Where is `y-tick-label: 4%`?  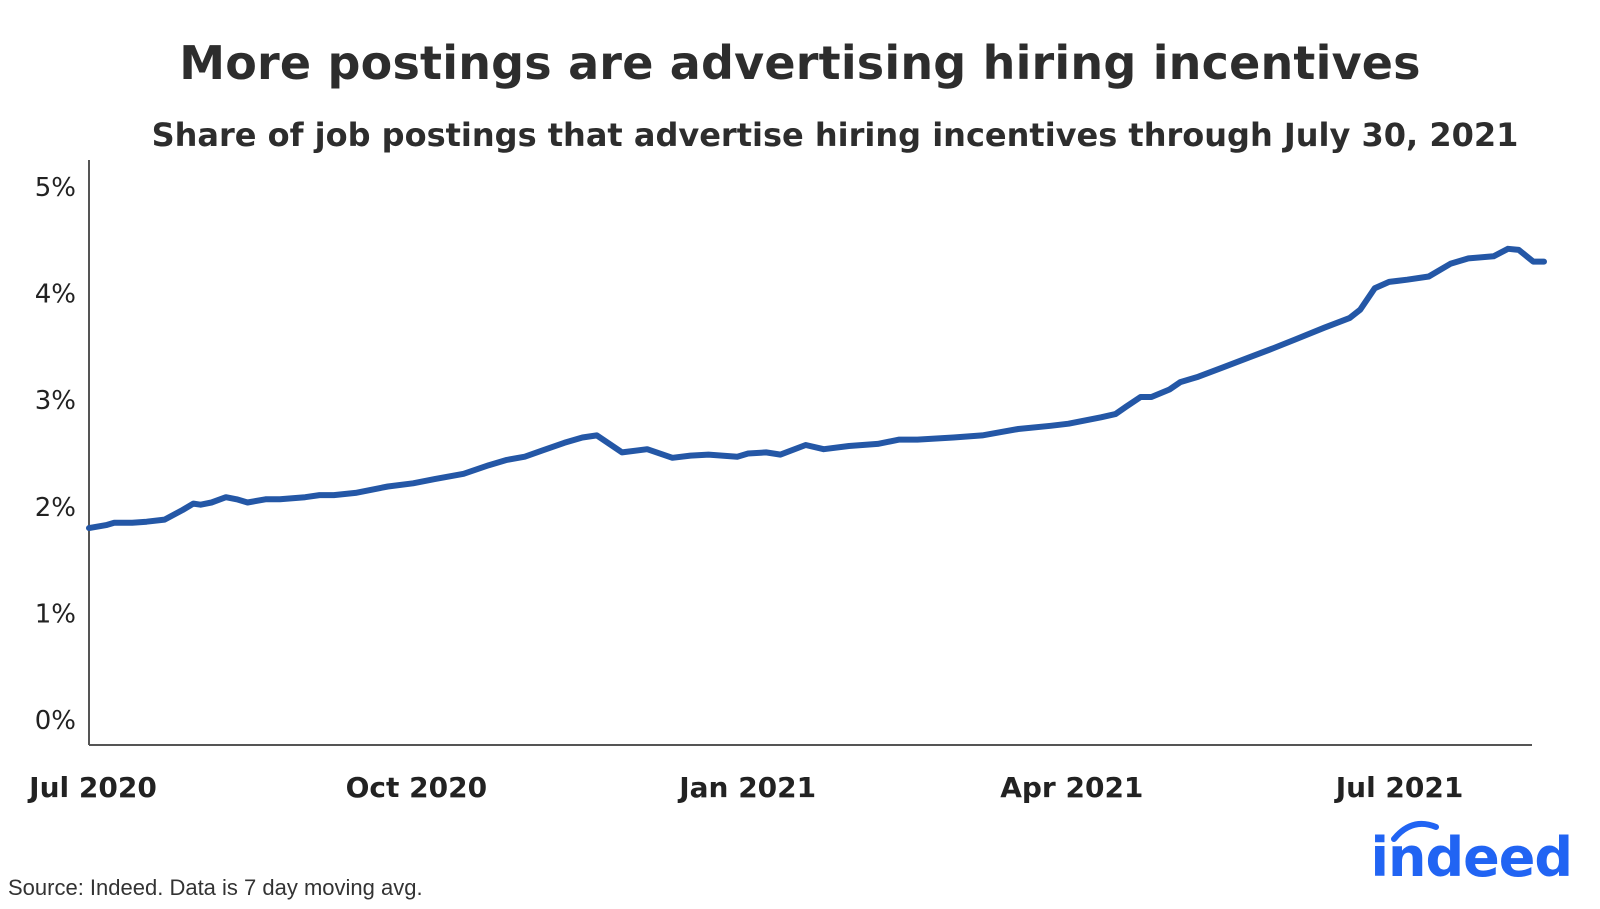 y-tick-label: 4% is located at coordinates (55, 295).